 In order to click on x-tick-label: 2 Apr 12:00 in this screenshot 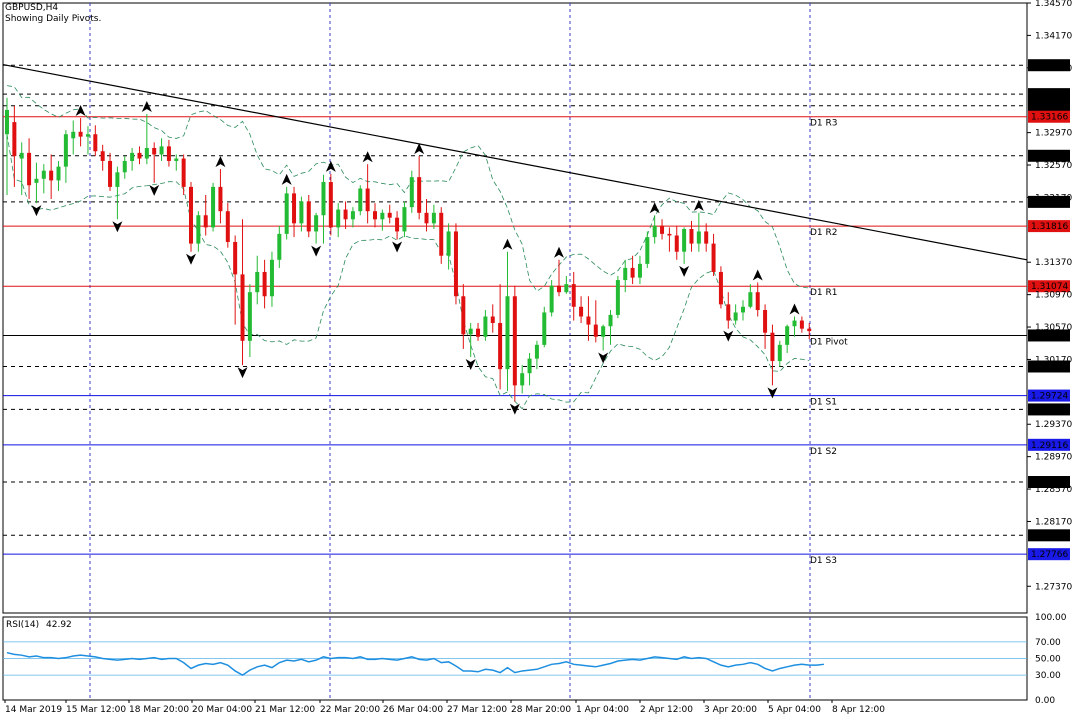, I will do `click(666, 710)`.